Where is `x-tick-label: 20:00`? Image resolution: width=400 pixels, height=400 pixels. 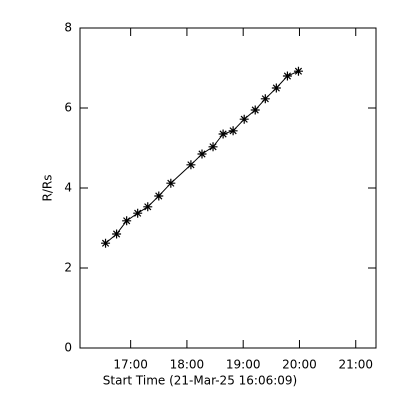 x-tick-label: 20:00 is located at coordinates (299, 365).